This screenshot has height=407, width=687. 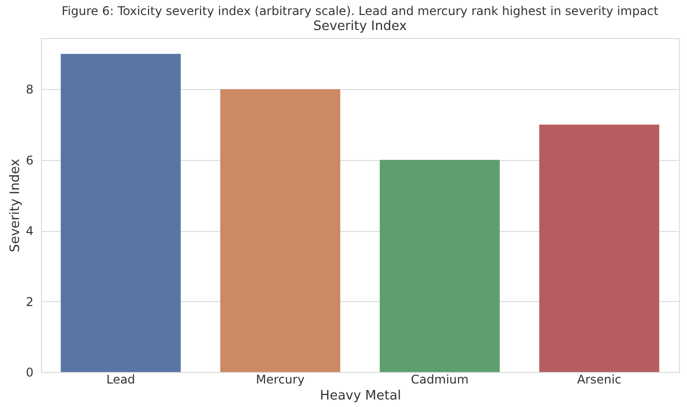 I want to click on y-tick-label: 4, so click(x=30, y=231).